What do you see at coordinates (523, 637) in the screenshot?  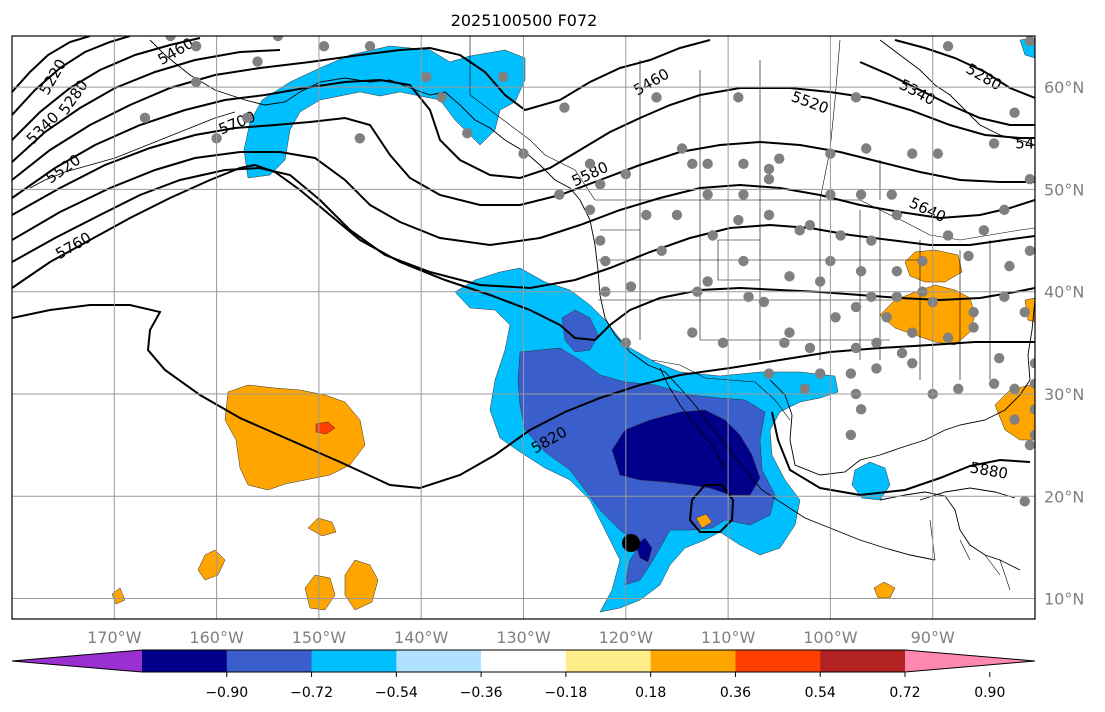 I see `lon-tick-label: 130°W` at bounding box center [523, 637].